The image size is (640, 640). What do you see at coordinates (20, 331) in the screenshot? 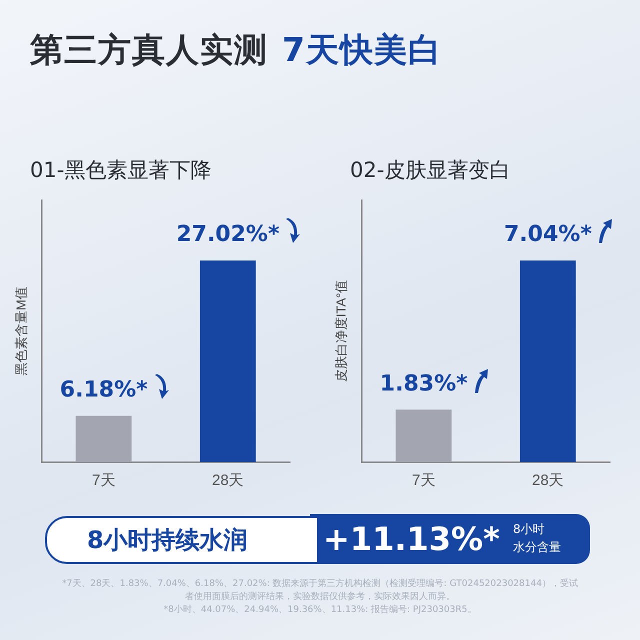
I see `y-axis-title: 黑色素含量M值` at bounding box center [20, 331].